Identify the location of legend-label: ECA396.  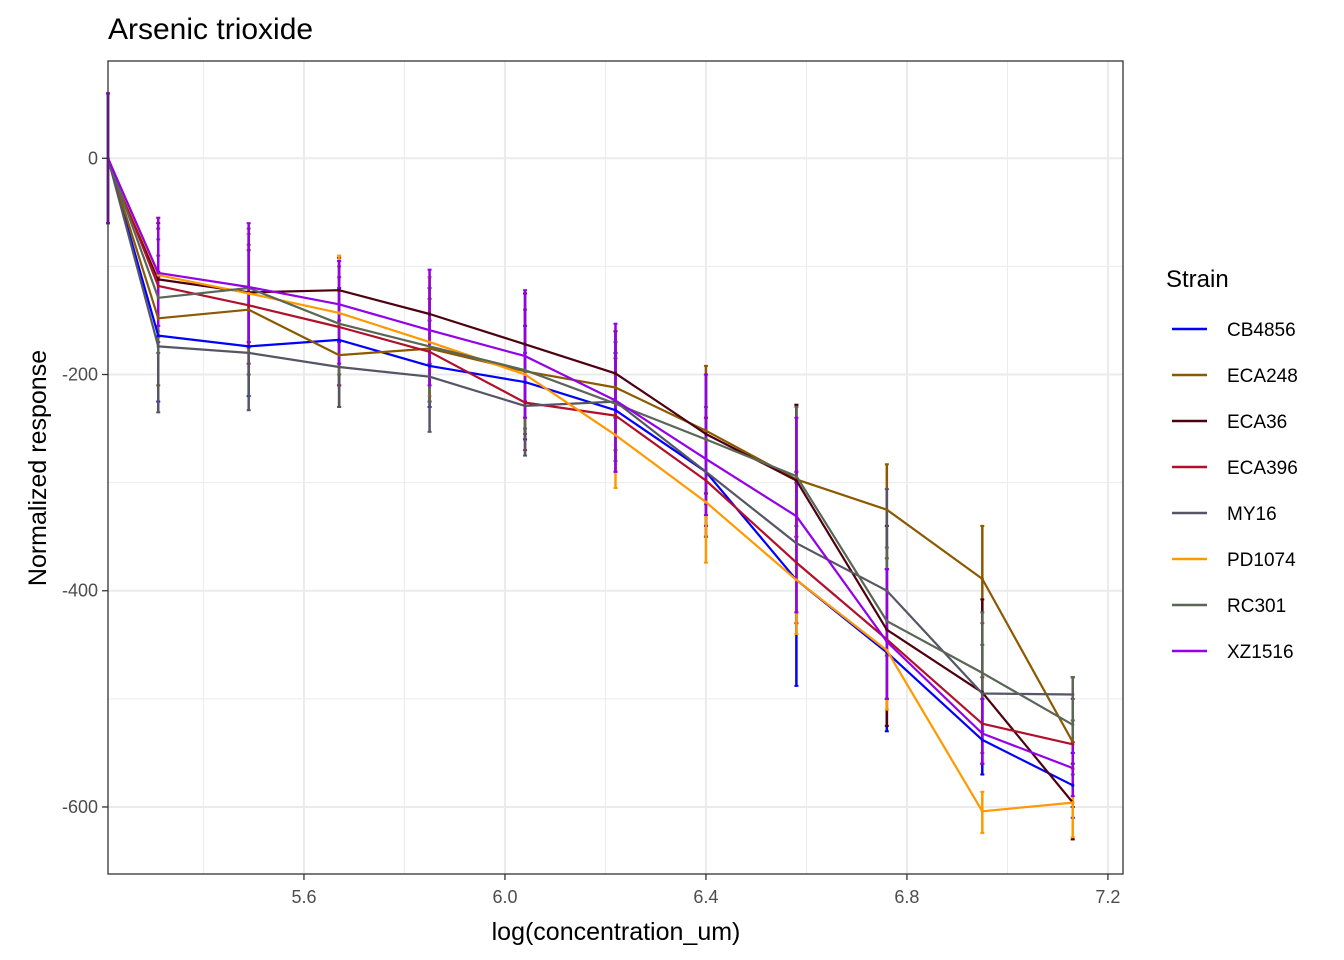
(1262, 468).